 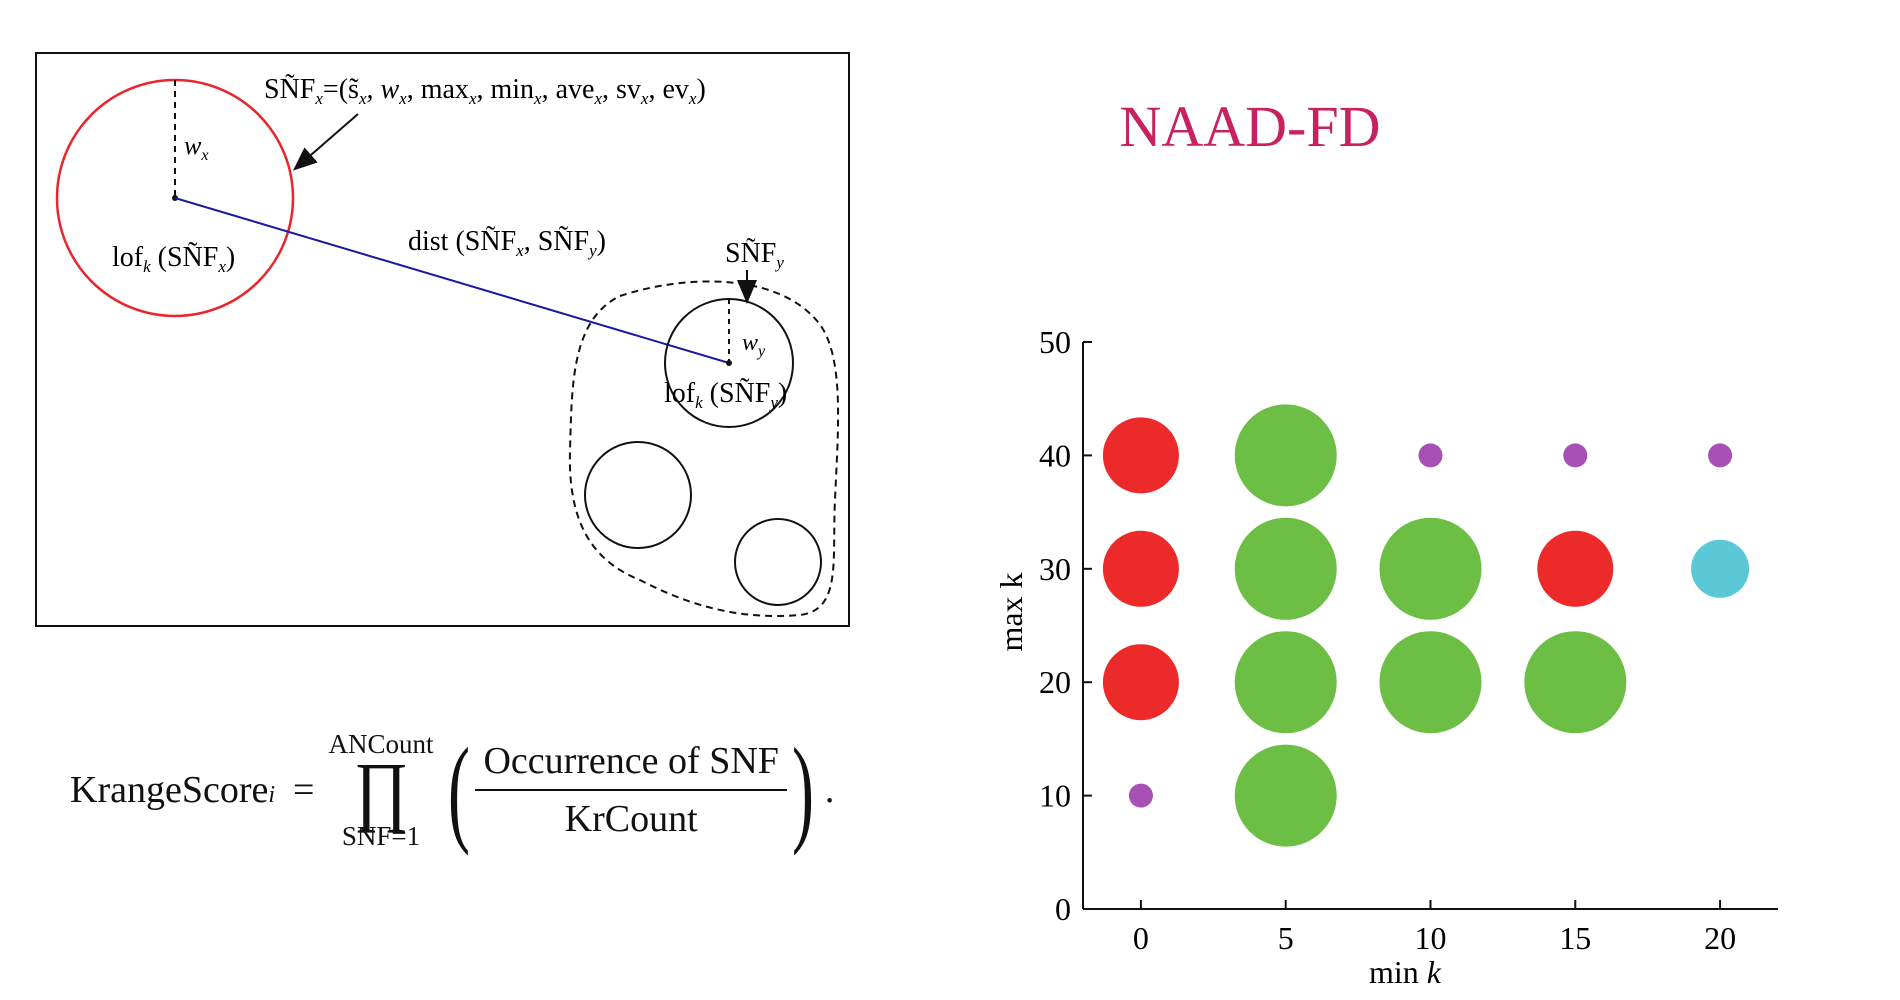 I want to click on x-ticks: 0 5 10 15 20, so click(x=1434, y=928).